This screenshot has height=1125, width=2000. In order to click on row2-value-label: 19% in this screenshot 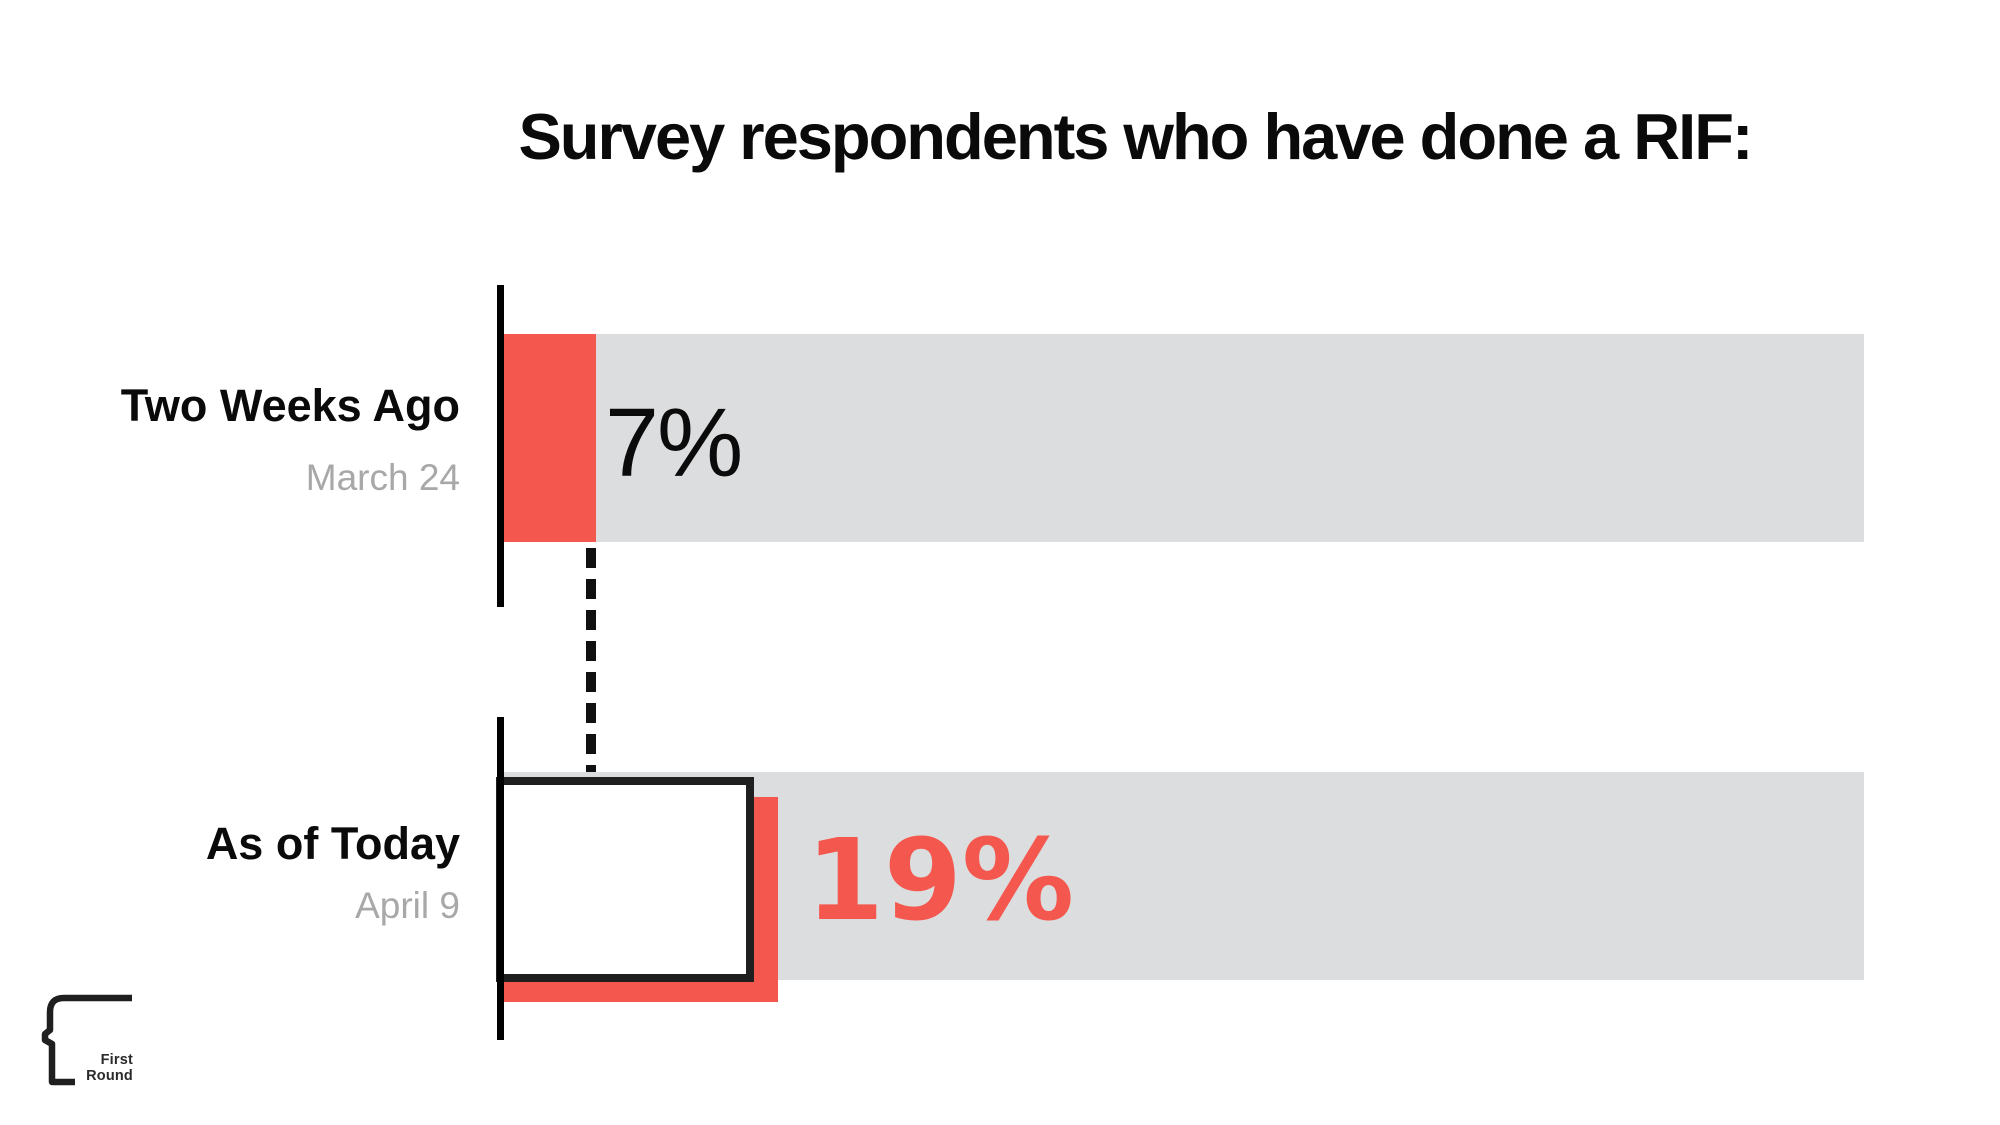, I will do `click(940, 881)`.